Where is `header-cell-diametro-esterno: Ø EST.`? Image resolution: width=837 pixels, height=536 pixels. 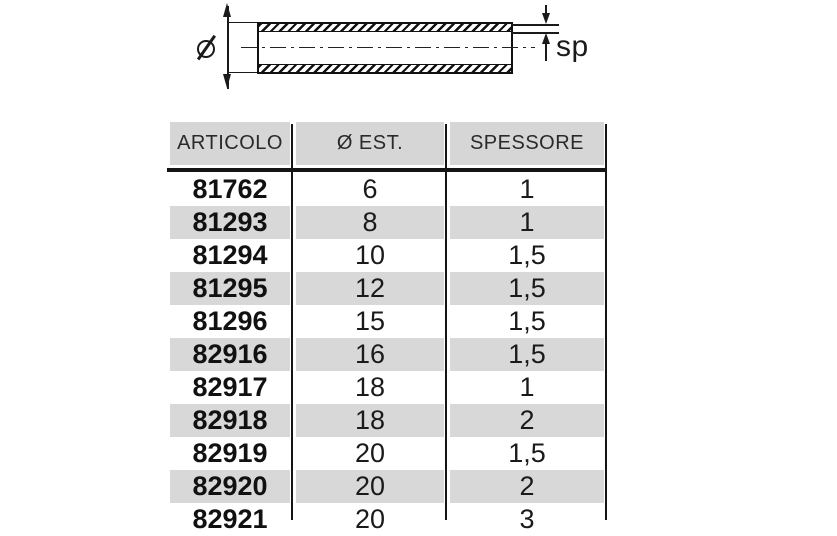 header-cell-diametro-esterno: Ø EST. is located at coordinates (370, 143).